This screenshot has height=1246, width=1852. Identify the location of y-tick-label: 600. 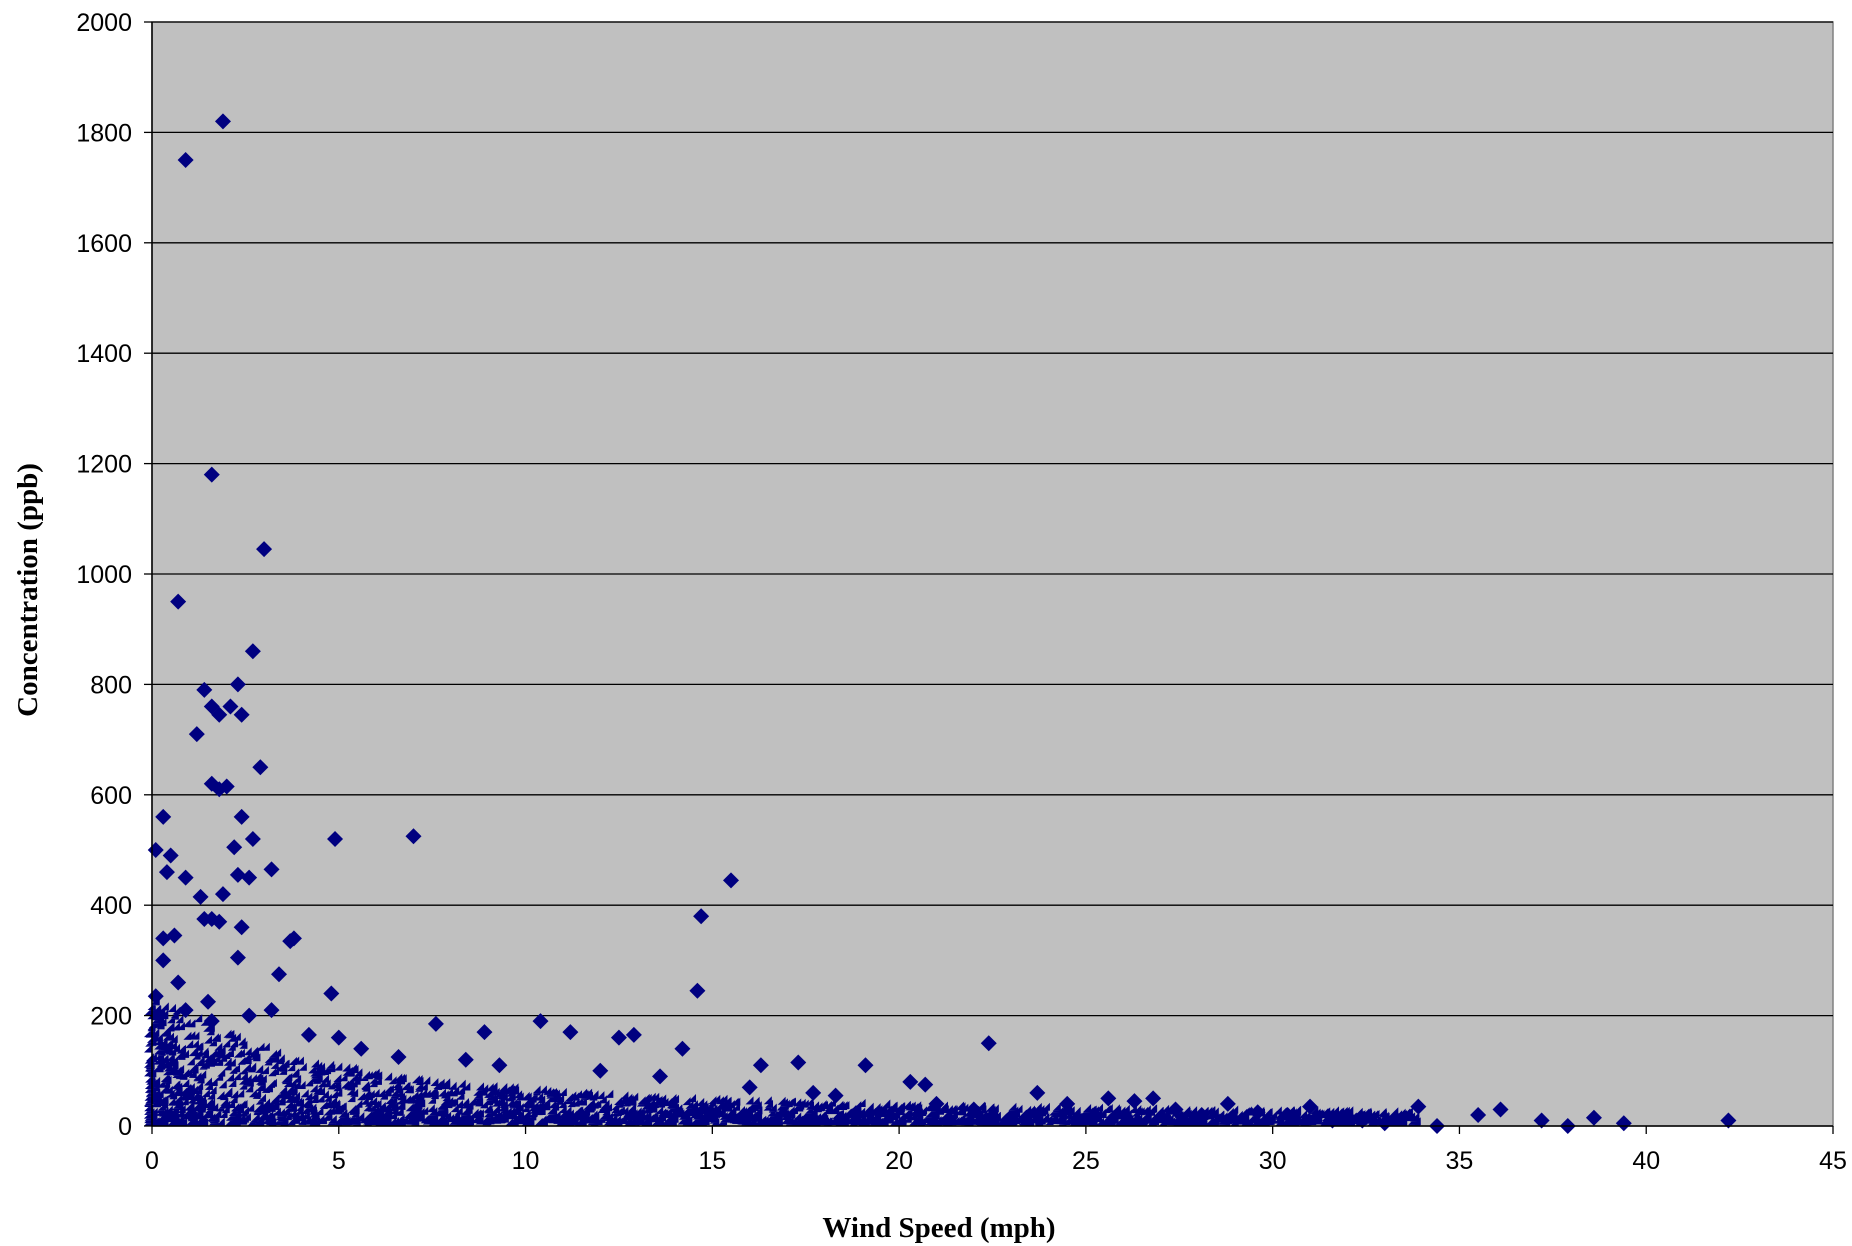
(111, 796).